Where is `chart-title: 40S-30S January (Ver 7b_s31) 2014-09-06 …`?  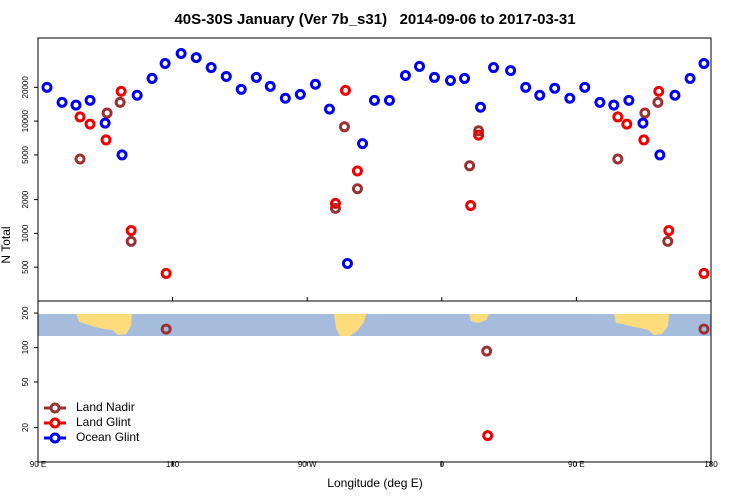
chart-title: 40S-30S January (Ver 7b_s31) 2014-09-06 … is located at coordinates (374, 19).